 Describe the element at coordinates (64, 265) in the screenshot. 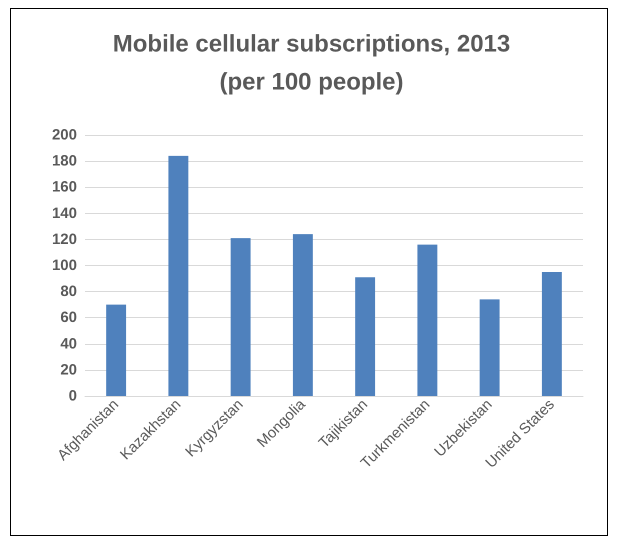

I see `y-tick-label: 100` at that location.